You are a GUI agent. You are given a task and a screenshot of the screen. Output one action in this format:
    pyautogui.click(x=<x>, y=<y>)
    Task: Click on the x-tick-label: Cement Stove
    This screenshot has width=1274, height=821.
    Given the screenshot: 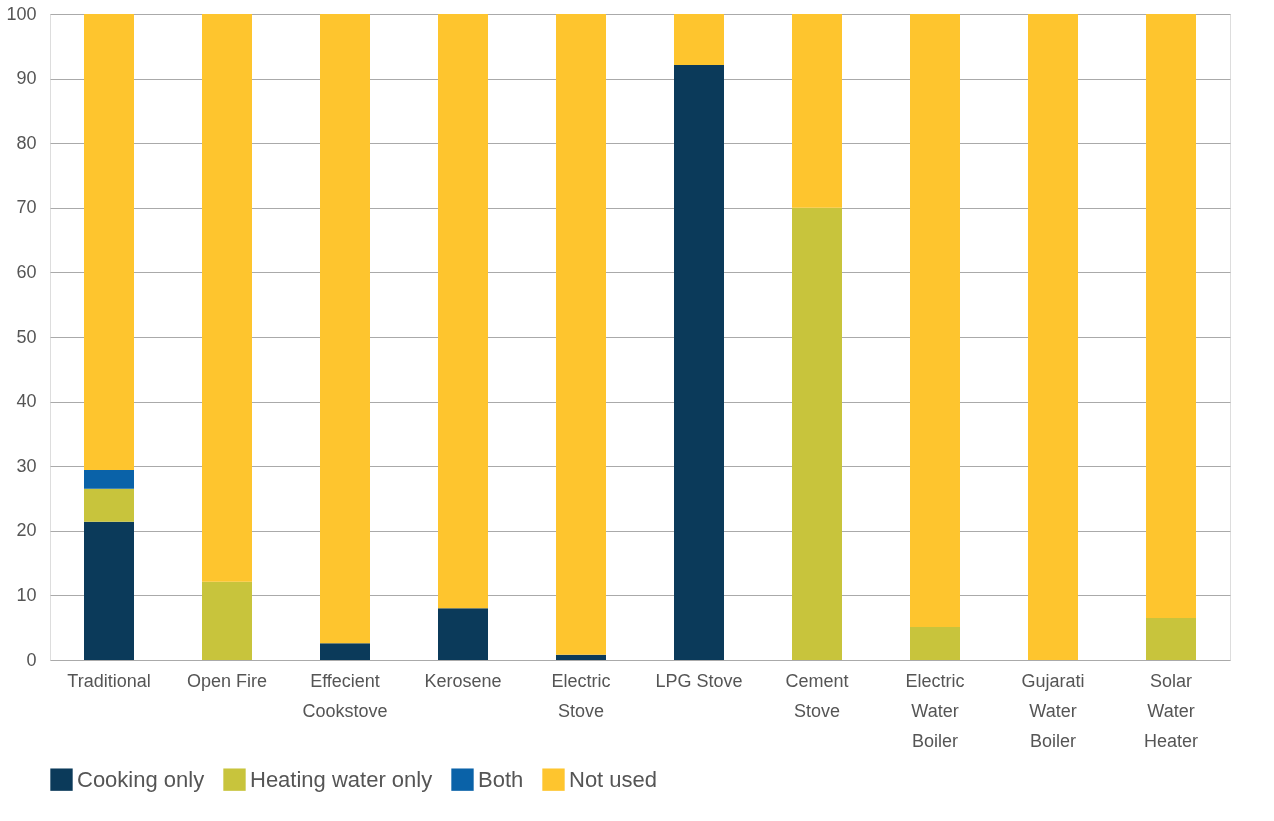 What is the action you would take?
    pyautogui.click(x=817, y=695)
    